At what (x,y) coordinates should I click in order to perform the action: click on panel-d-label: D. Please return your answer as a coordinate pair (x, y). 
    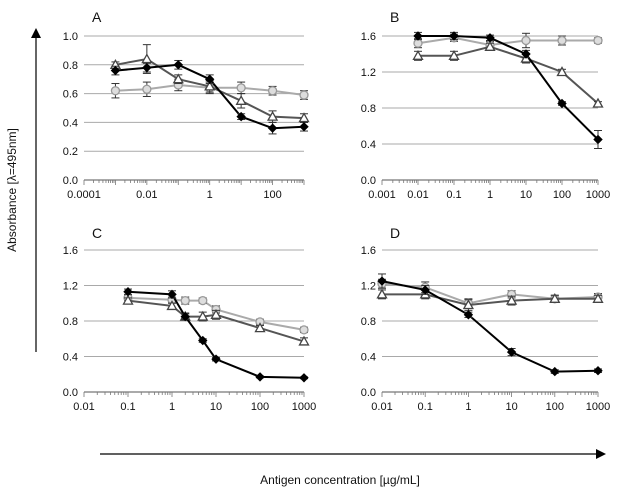
    Looking at the image, I should click on (395, 233).